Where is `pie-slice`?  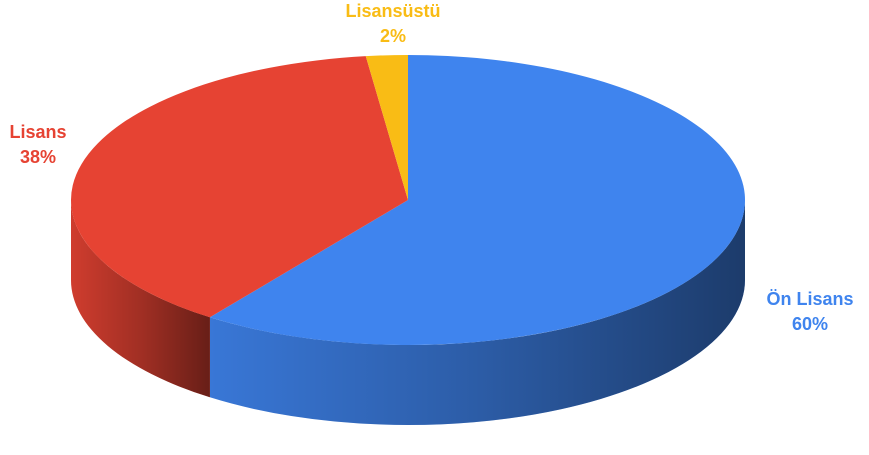 pie-slice is located at coordinates (386, 127).